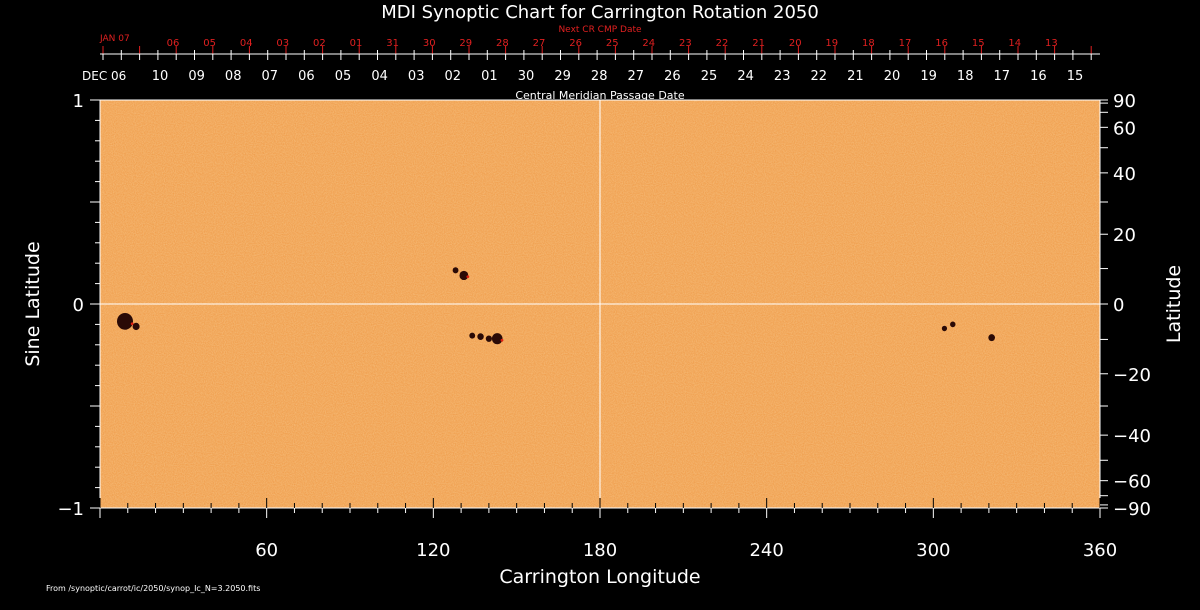 The image size is (1200, 610). What do you see at coordinates (636, 76) in the screenshot?
I see `cmp-date-14: 27` at bounding box center [636, 76].